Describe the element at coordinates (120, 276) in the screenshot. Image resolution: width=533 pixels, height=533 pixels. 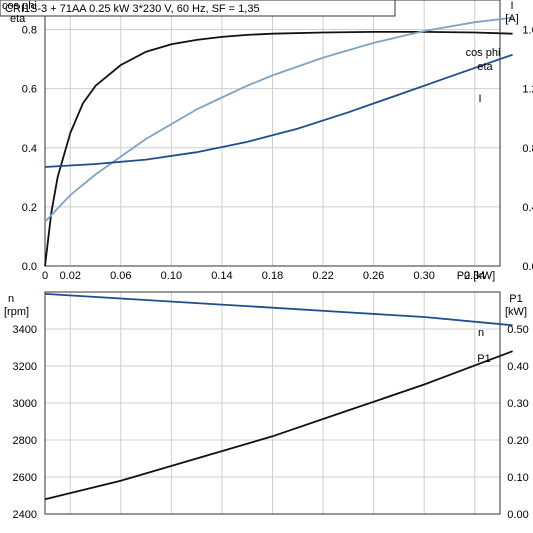
I see `top-xtick: 0.06` at that location.